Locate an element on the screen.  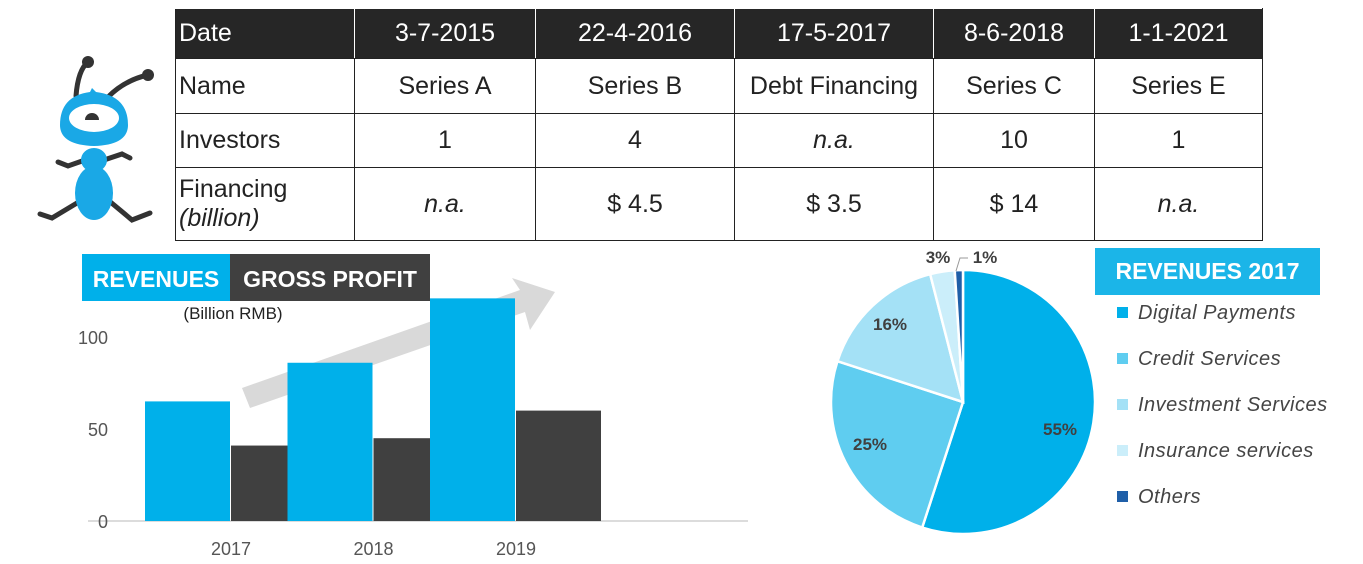
y-tick-label: 100 is located at coordinates (93, 338).